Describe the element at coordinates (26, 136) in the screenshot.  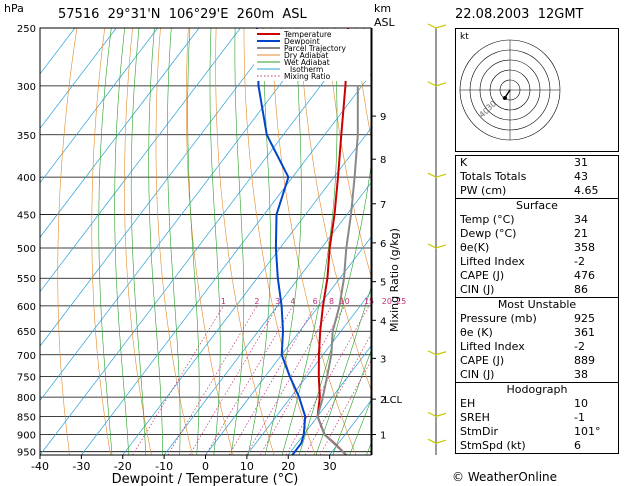
I see `pressure-tick-label: 350` at that location.